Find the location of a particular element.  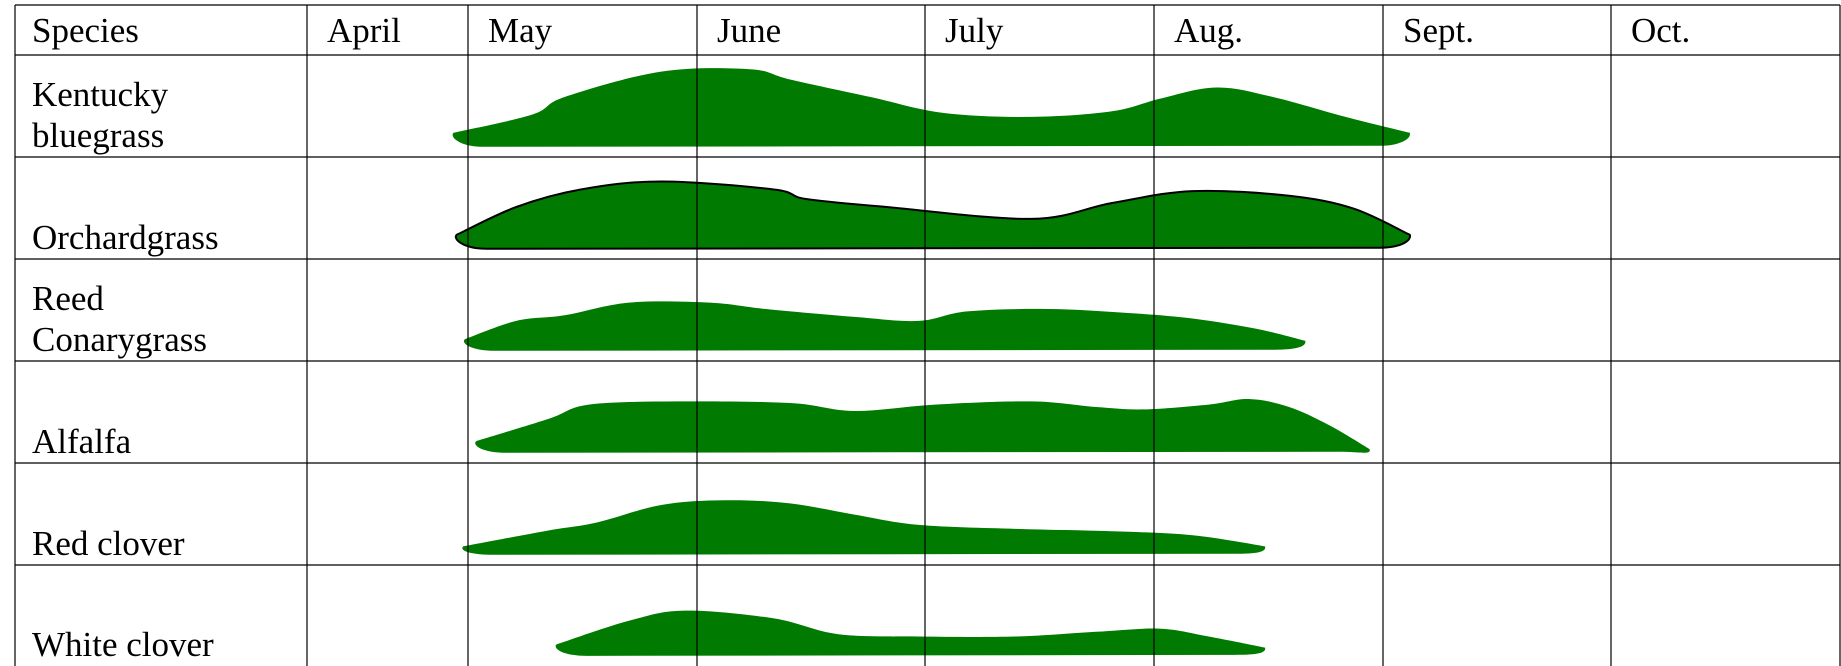

month-header: Oct. is located at coordinates (1660, 30).